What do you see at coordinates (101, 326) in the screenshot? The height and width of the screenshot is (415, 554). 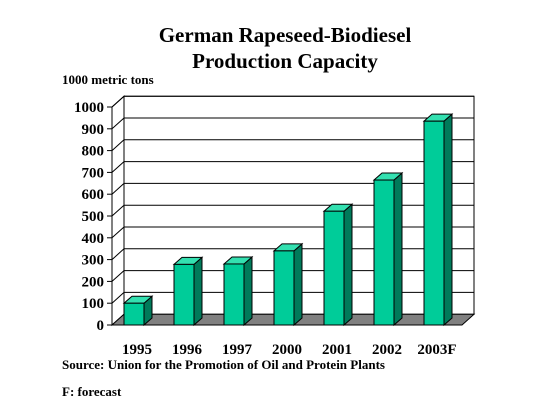 I see `y-tick-label: 0` at bounding box center [101, 326].